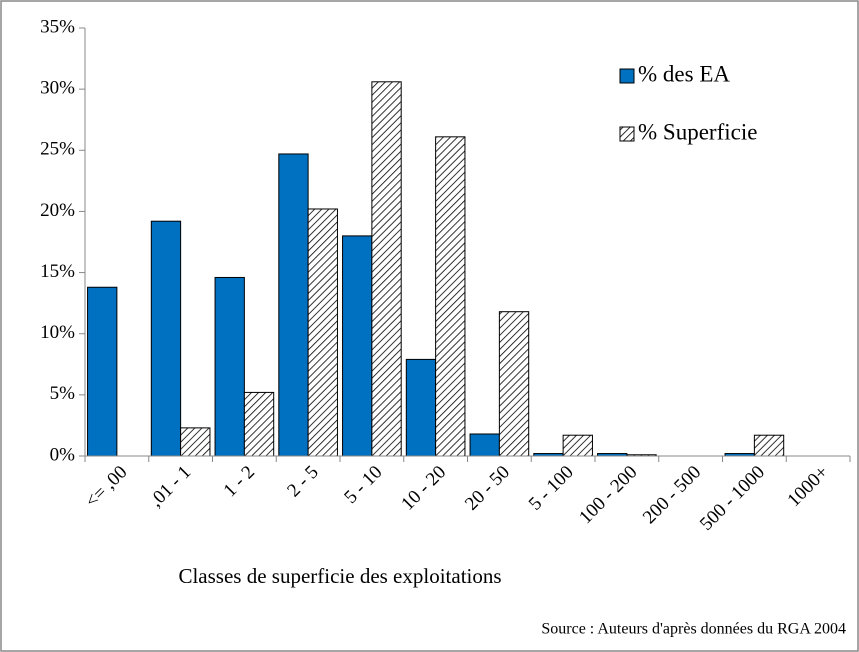 The image size is (859, 652). I want to click on y-tick-label: 0%, so click(63, 454).